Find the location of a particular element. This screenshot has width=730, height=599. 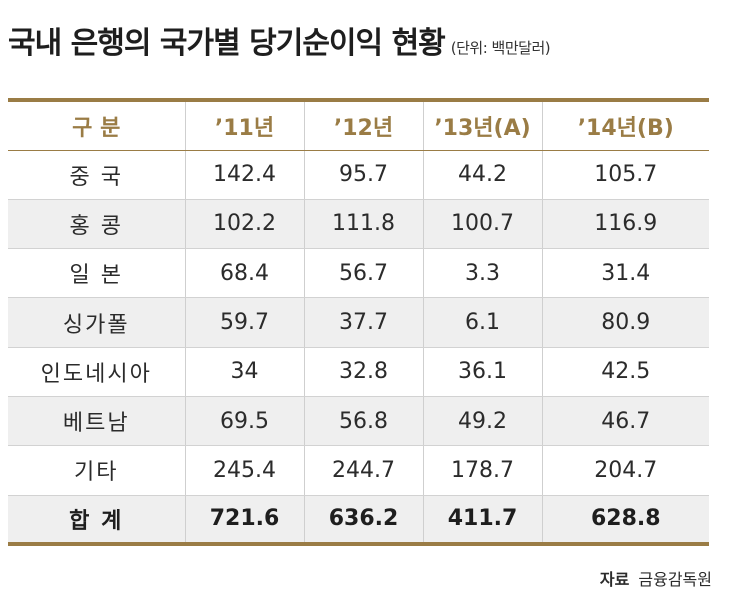

table-cell: 245.4 is located at coordinates (244, 470).